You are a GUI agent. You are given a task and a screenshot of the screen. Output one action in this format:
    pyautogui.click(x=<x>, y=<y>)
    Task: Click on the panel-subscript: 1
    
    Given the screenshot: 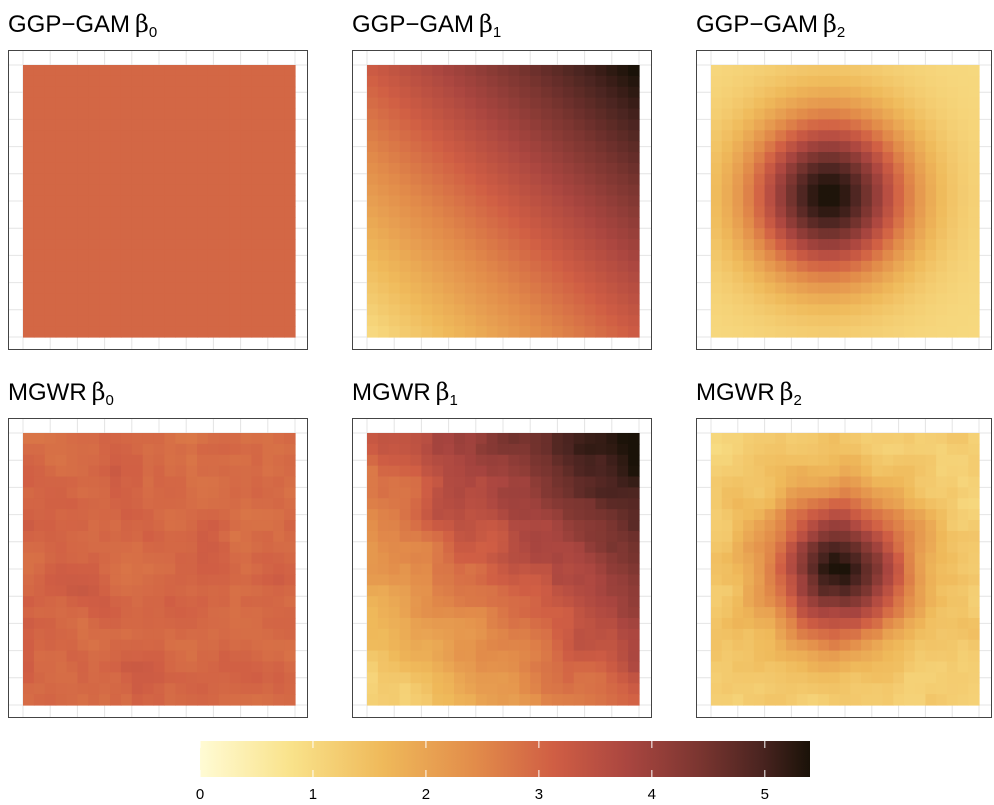 What is the action you would take?
    pyautogui.click(x=453, y=400)
    